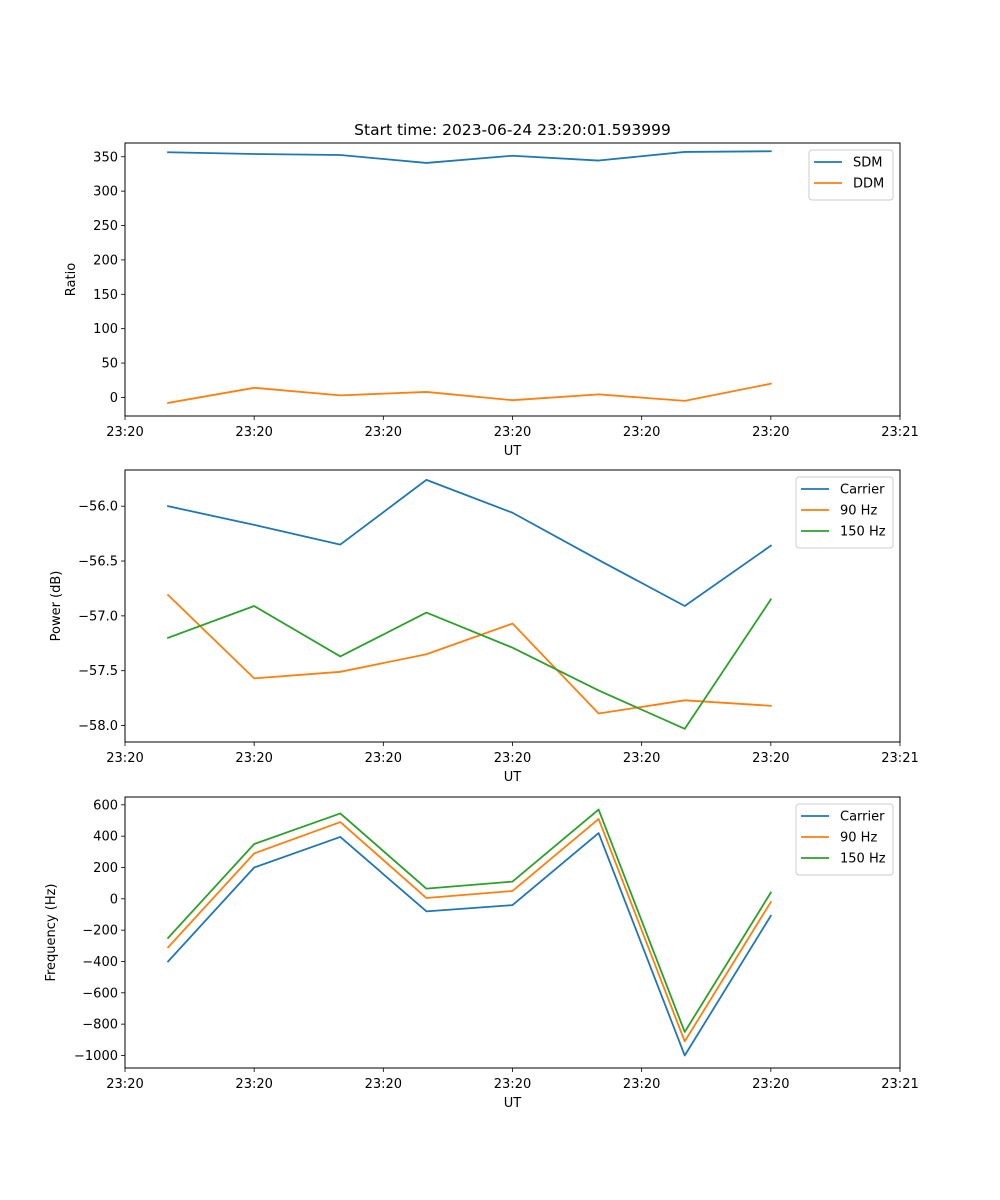  Describe the element at coordinates (109, 364) in the screenshot. I see `y-tick-label: 50` at that location.